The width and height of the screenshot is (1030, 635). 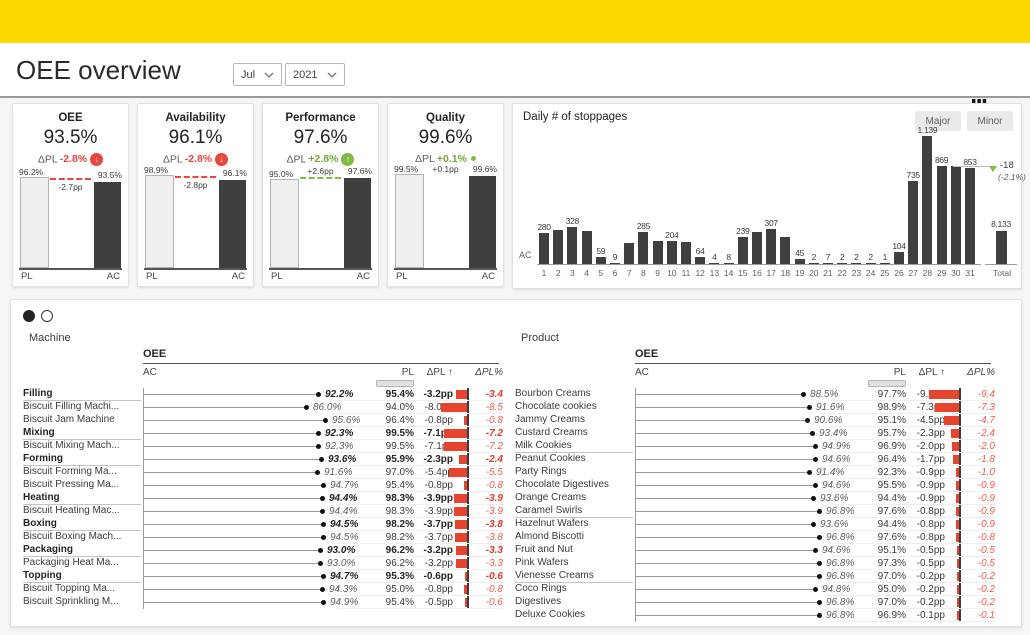 I want to click on row-label: Peanut Cookies, so click(x=550, y=458).